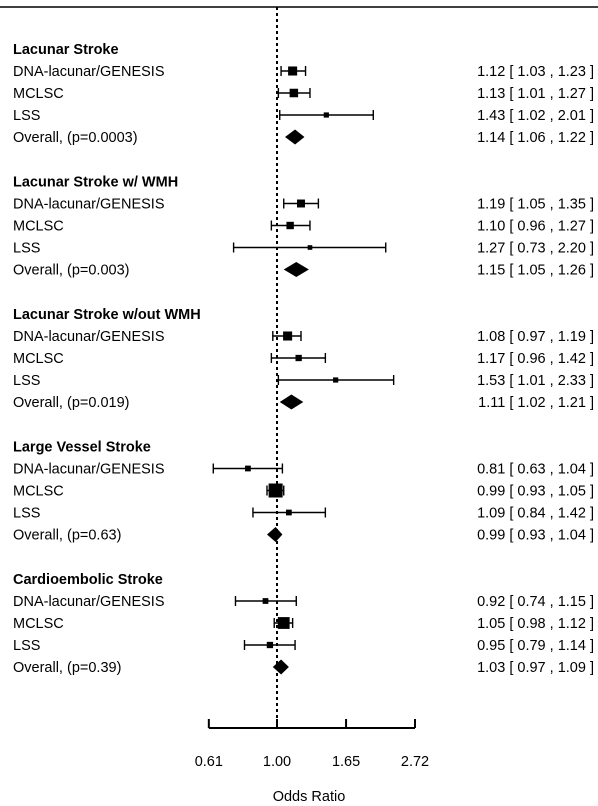 The height and width of the screenshot is (806, 598). Describe the element at coordinates (303, 514) in the screenshot. I see `study-row: LSS 1.09 [ 0.84 , 1.42 ]` at that location.